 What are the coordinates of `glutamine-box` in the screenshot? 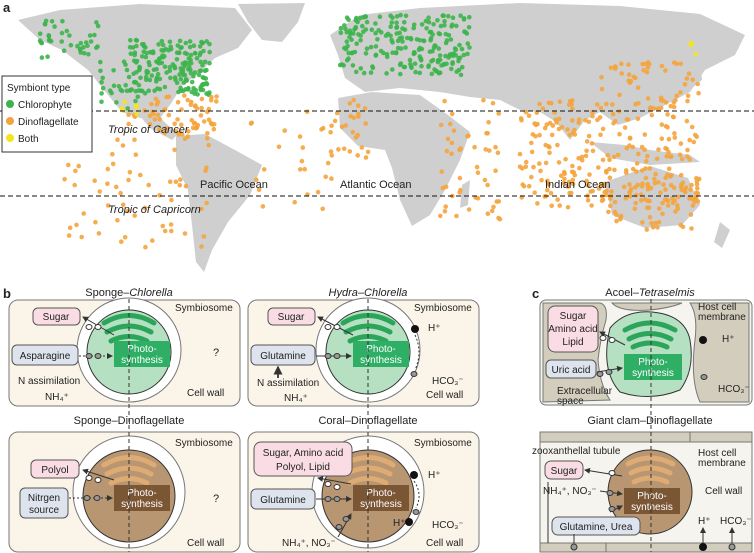 It's located at (283, 499).